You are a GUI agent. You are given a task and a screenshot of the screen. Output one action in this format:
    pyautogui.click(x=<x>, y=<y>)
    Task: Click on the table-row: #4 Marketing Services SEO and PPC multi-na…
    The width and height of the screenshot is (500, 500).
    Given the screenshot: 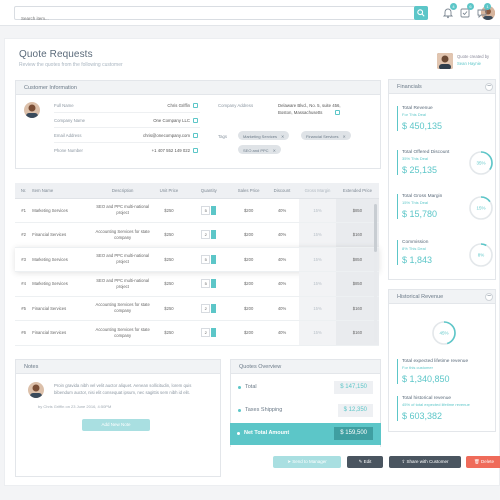 What is the action you would take?
    pyautogui.click(x=197, y=284)
    